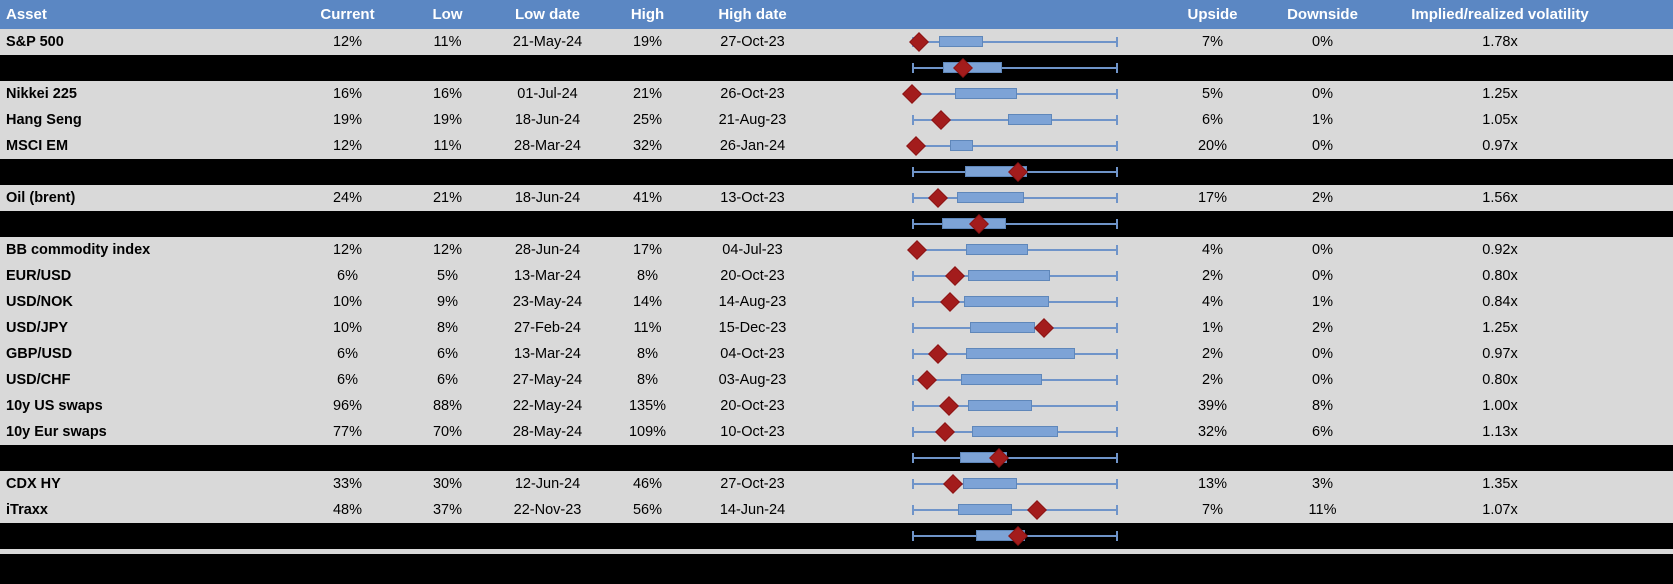  I want to click on implied-realized-ratio: 0.97x, so click(1500, 354).